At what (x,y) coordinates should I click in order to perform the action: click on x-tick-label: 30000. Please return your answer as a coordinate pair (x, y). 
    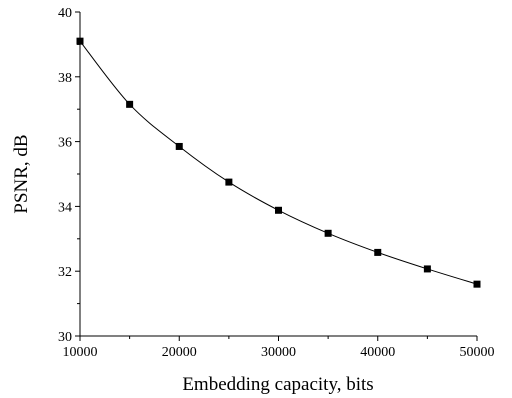
    Looking at the image, I should click on (278, 352).